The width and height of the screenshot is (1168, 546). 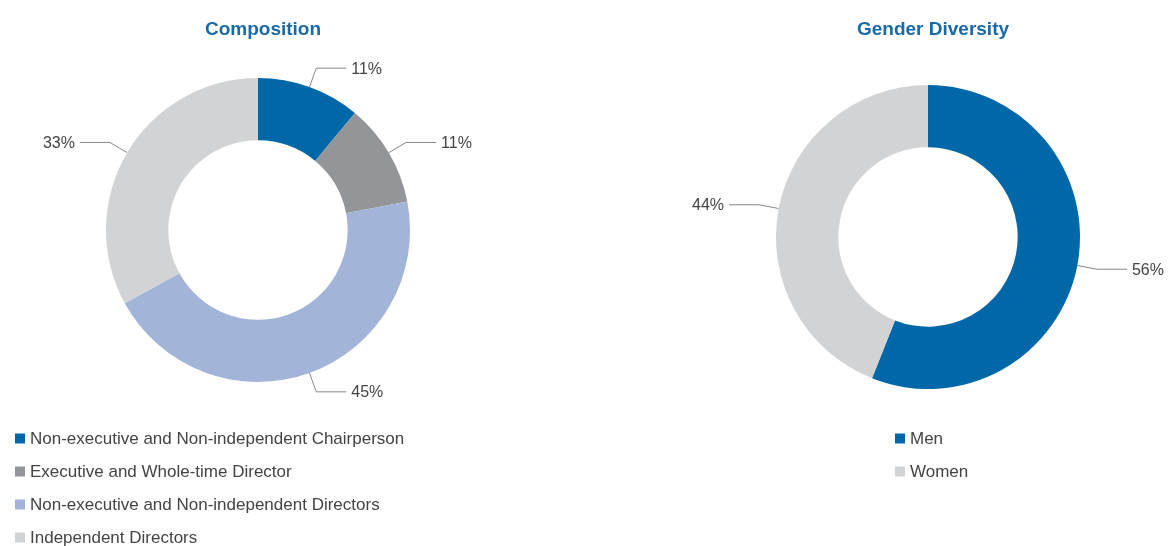 I want to click on data-label: 33%, so click(x=58, y=142).